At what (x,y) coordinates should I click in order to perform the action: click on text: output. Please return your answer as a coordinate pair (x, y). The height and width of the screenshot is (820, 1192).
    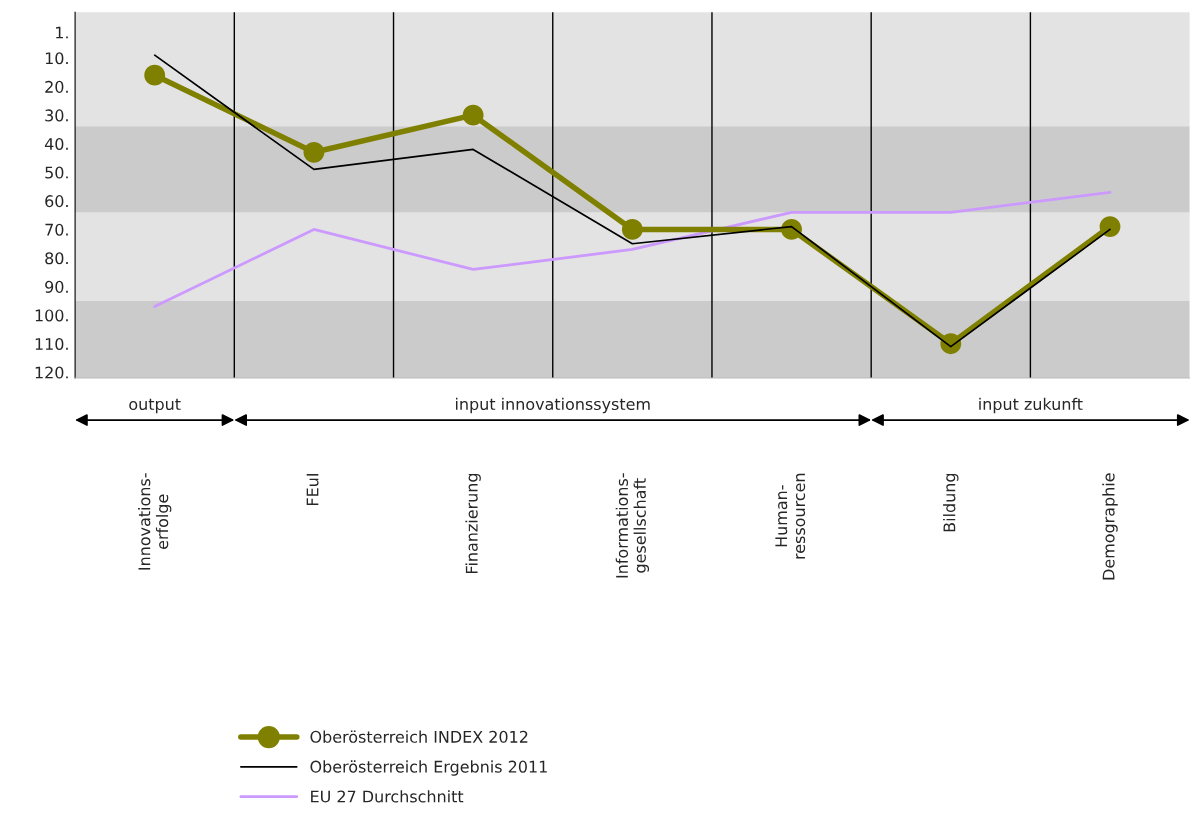
    Looking at the image, I should click on (155, 406).